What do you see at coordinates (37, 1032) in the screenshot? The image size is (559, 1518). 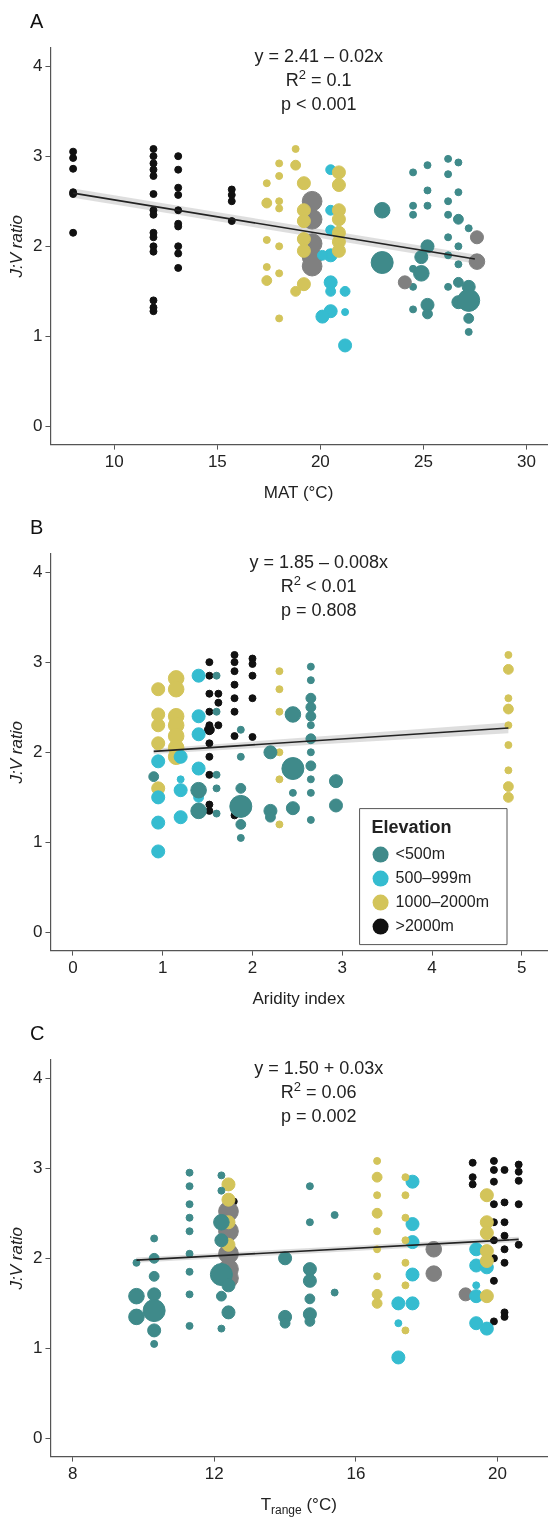 I see `chart-title: C` at bounding box center [37, 1032].